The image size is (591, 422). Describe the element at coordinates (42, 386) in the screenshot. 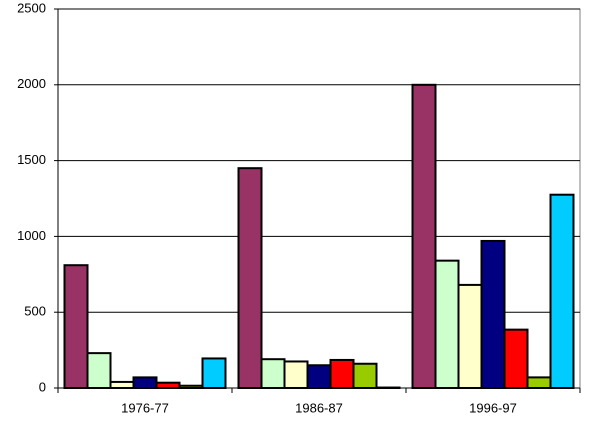

I see `y-tick-label: 0` at that location.